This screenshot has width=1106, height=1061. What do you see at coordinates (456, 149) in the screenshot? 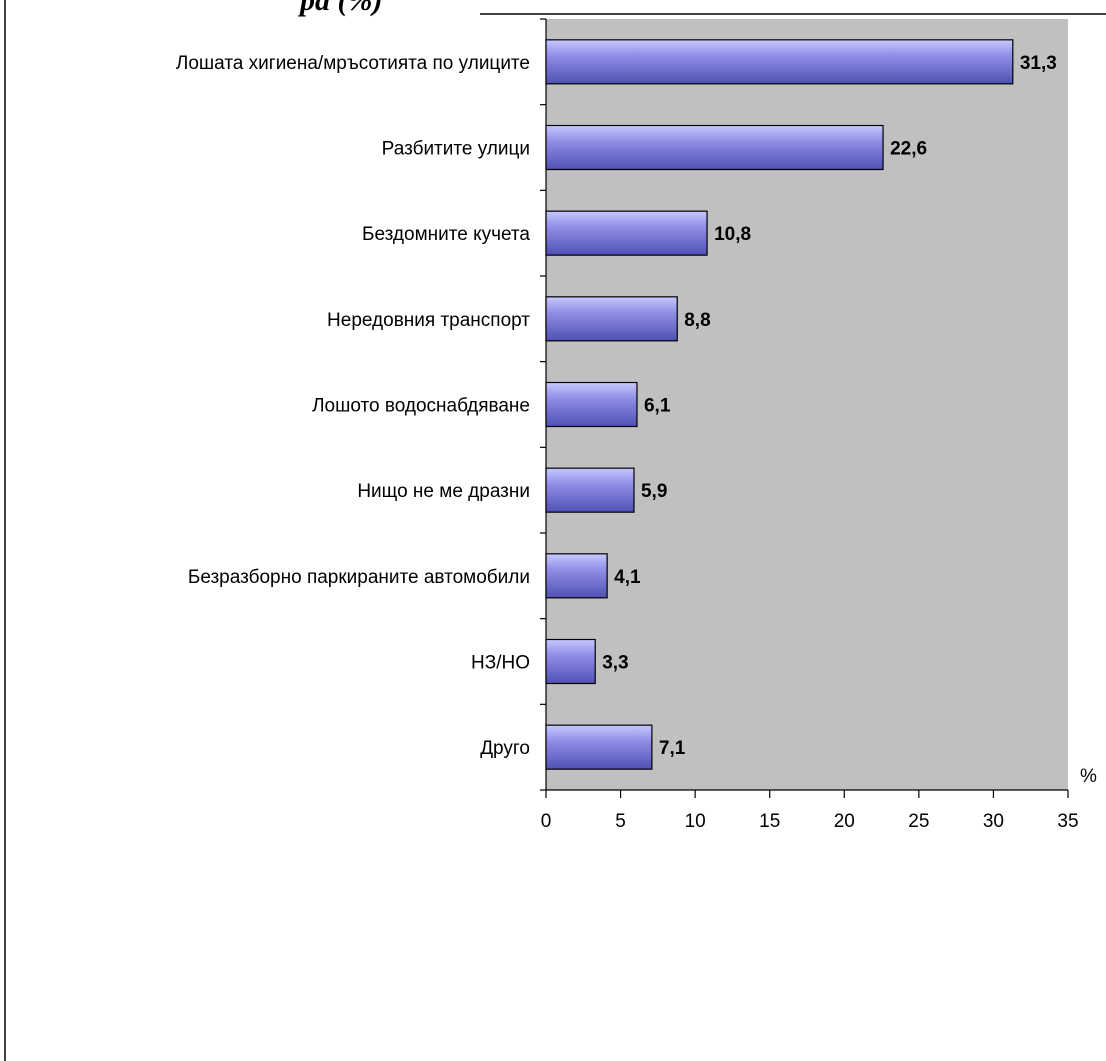
I see `category-label: Разбитите улици` at bounding box center [456, 149].